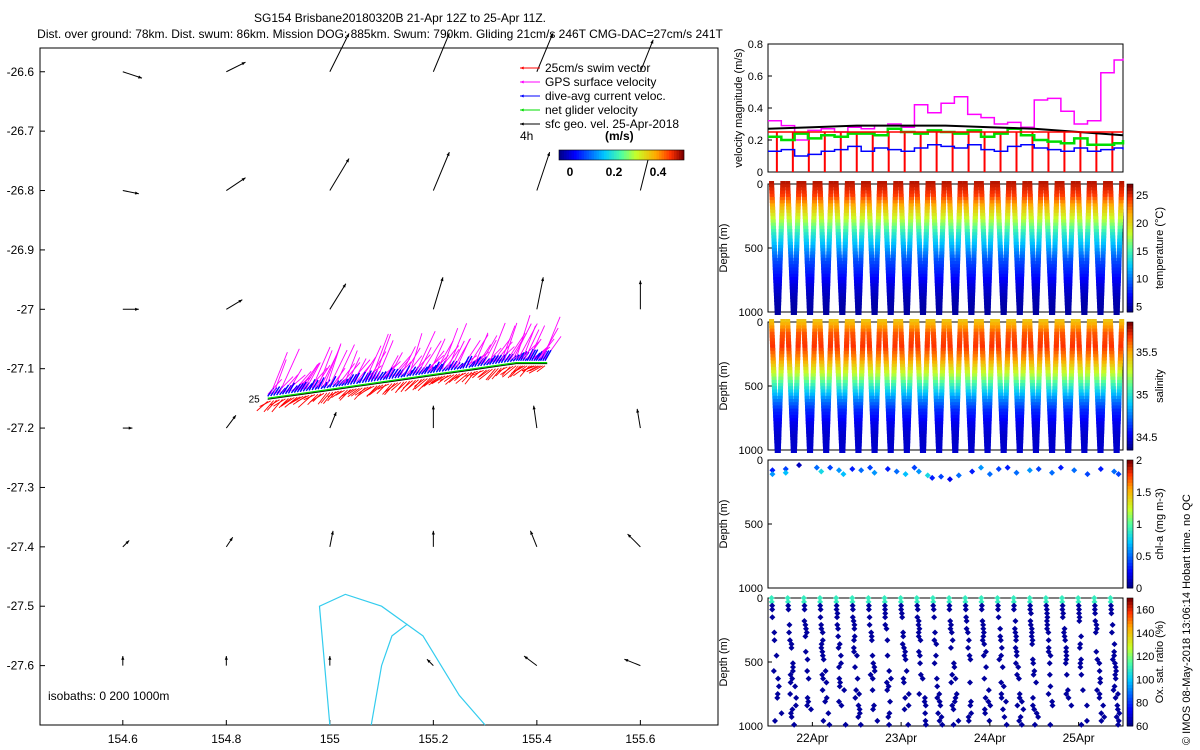  What do you see at coordinates (335, 414) in the screenshot?
I see `geo-vector-head` at bounding box center [335, 414].